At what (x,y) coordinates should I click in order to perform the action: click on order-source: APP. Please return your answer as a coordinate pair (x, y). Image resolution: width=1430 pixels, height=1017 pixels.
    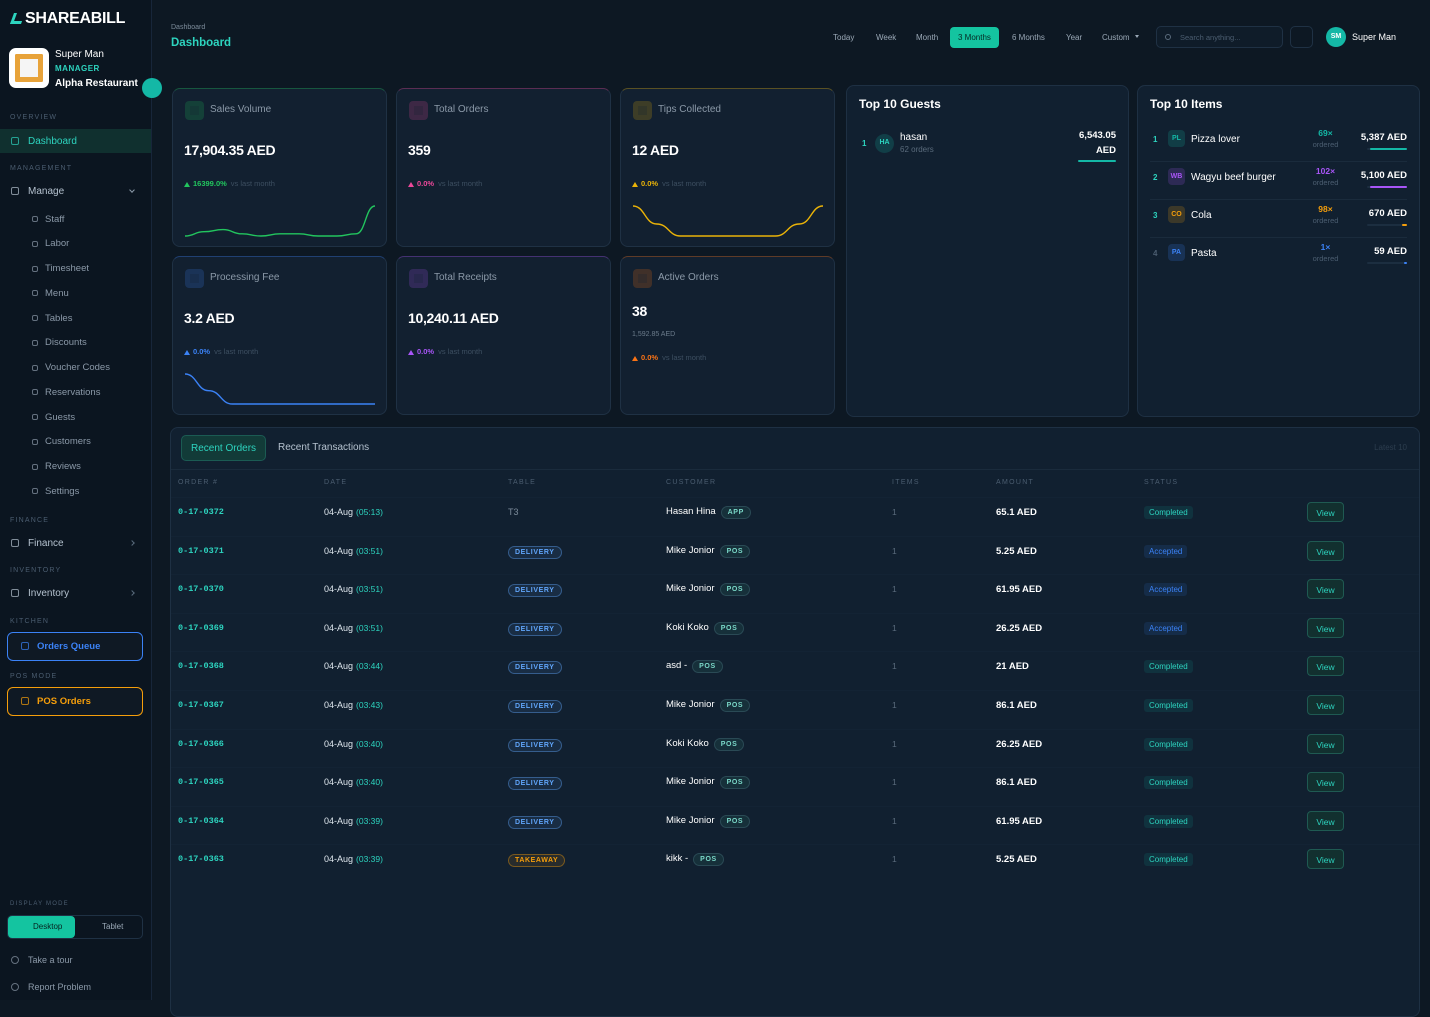
    Looking at the image, I should click on (735, 512).